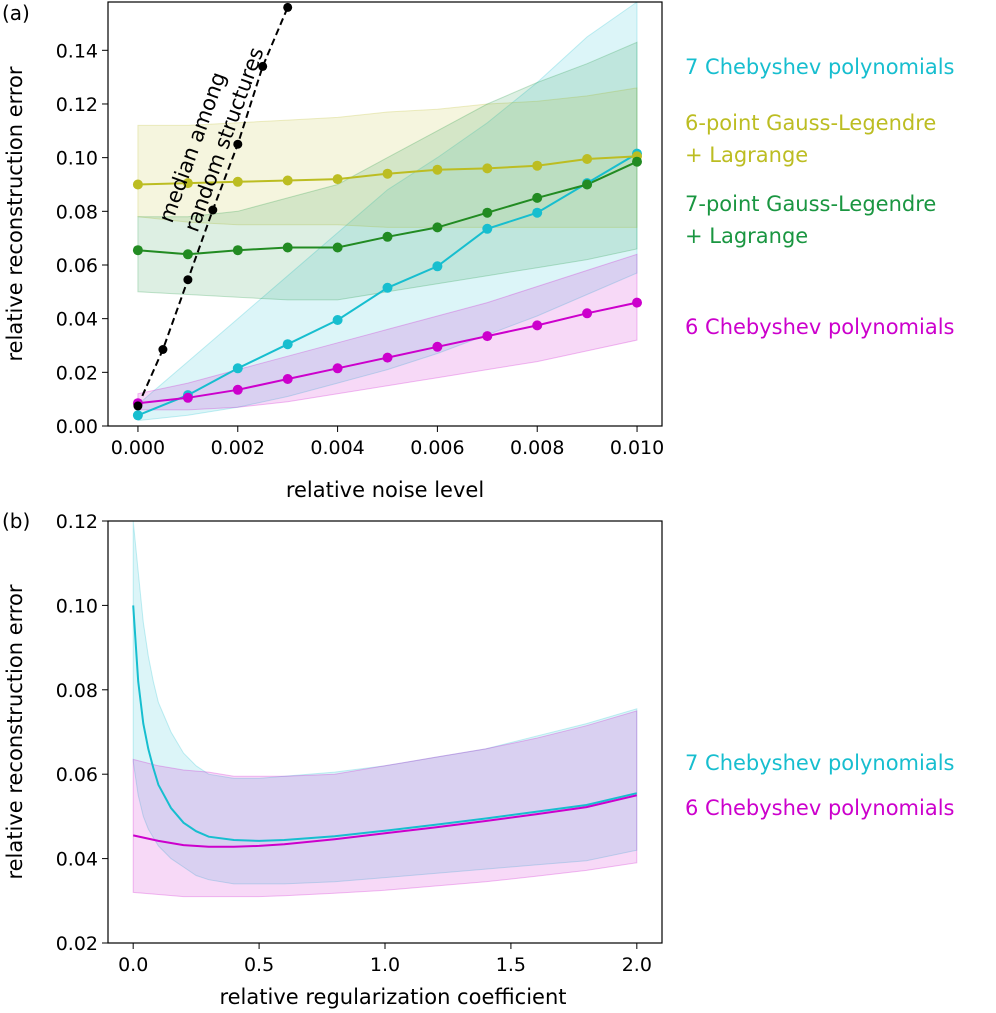 This screenshot has height=1013, width=996. Describe the element at coordinates (77, 51) in the screenshot. I see `y-tick-label: 0.14` at that location.